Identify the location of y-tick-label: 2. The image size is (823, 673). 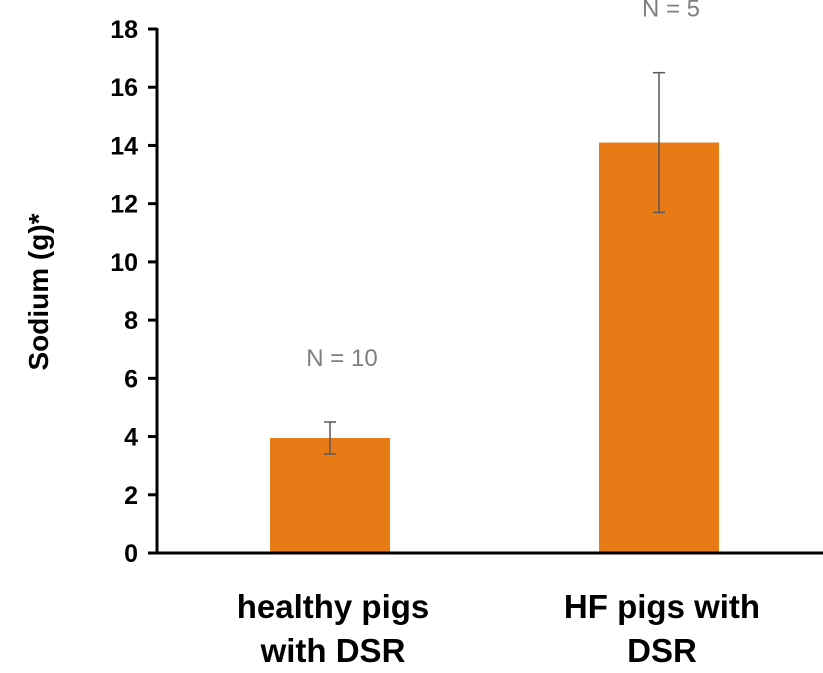
(131, 496).